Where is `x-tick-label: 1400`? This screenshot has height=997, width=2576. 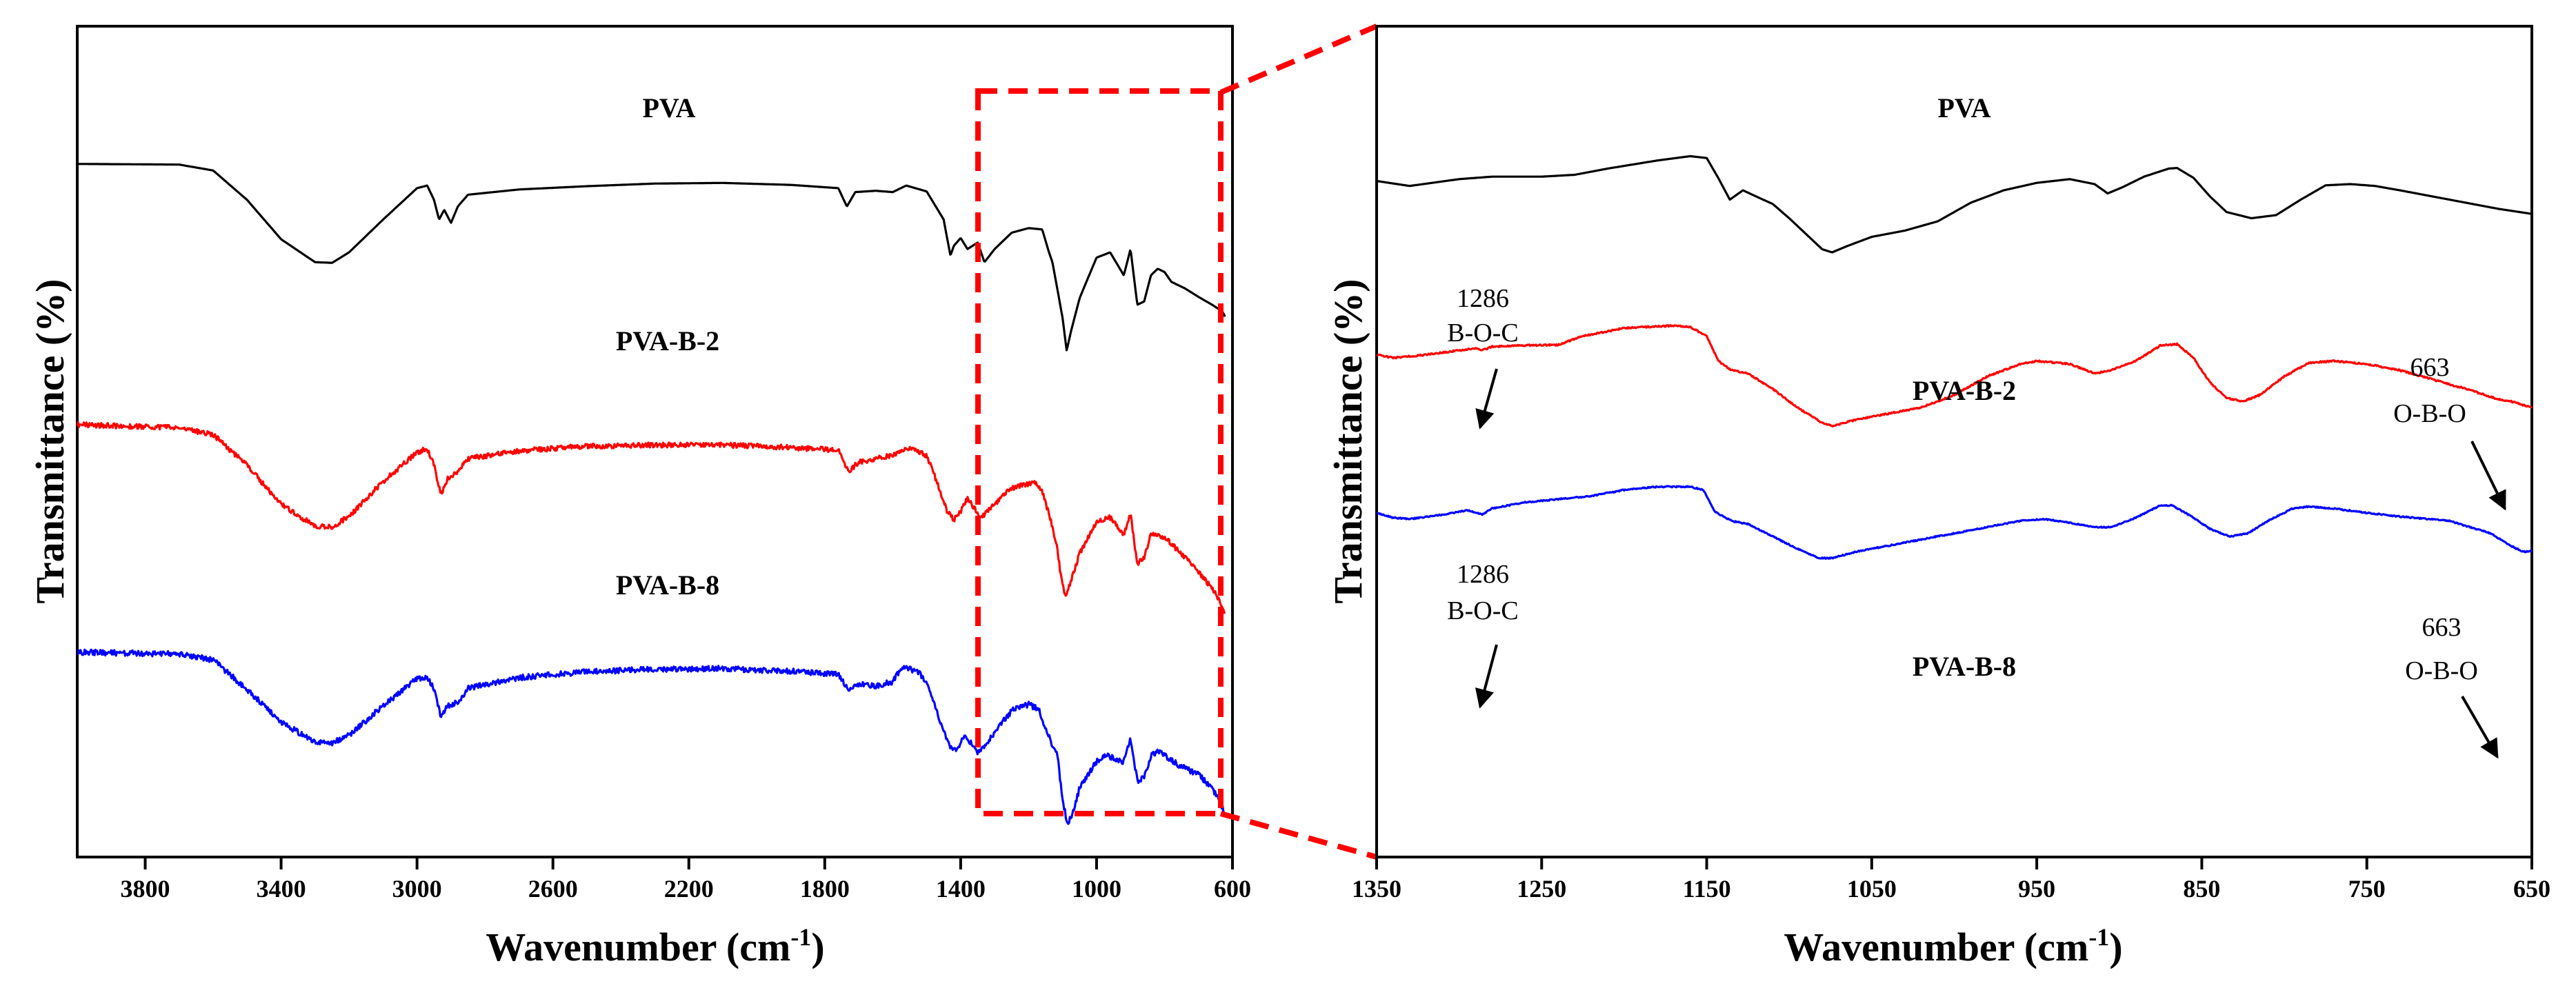 x-tick-label: 1400 is located at coordinates (961, 889).